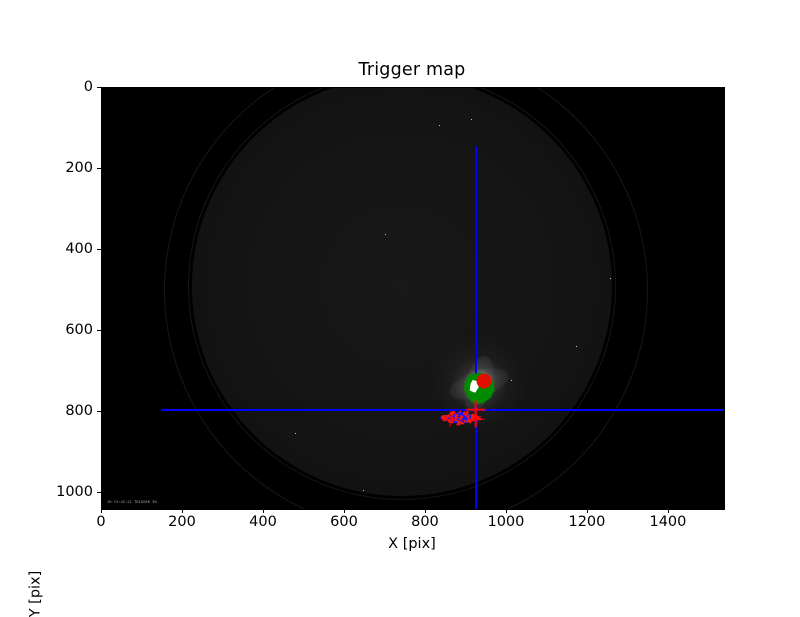 This screenshot has width=800, height=617. Describe the element at coordinates (79, 410) in the screenshot. I see `y-tick-label: 800` at that location.